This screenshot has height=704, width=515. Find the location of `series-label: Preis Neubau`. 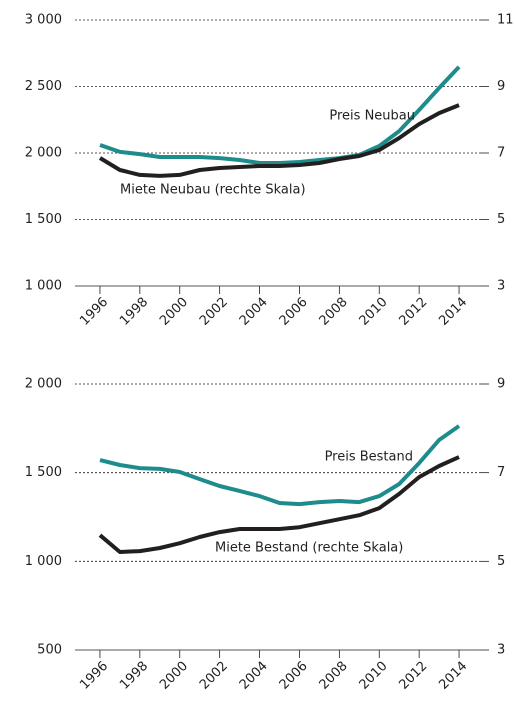

series-label: Preis Neubau is located at coordinates (372, 116).